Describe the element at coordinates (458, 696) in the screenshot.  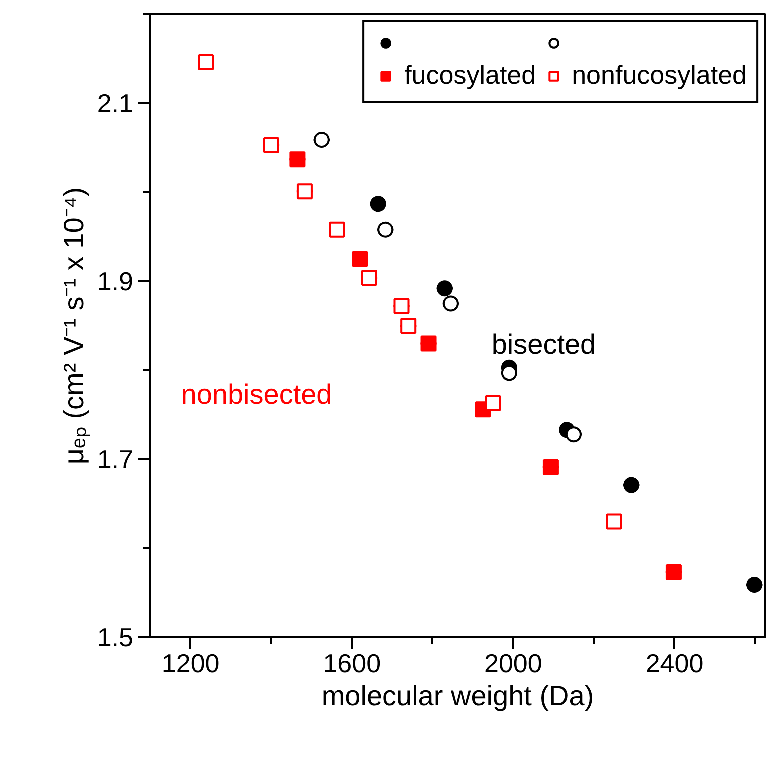
I see `x-axis-title: molecular weight (Da)` at that location.